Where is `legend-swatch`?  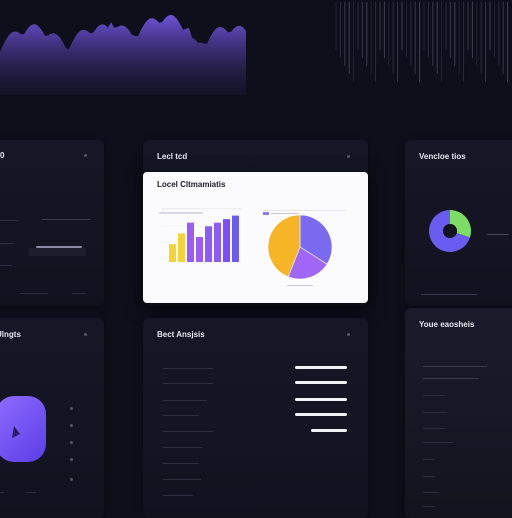 legend-swatch is located at coordinates (266, 213).